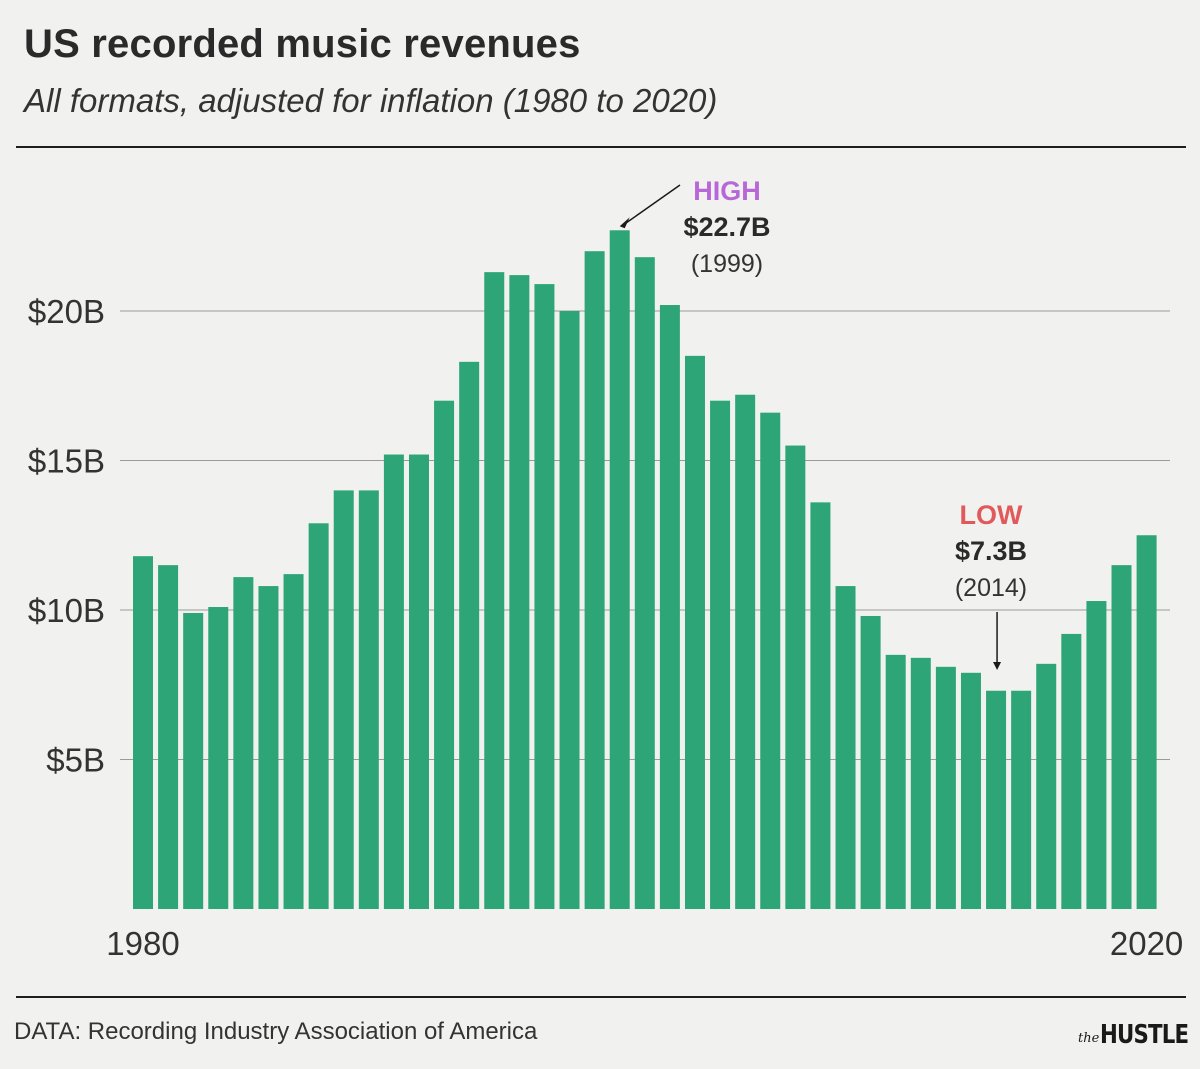 The height and width of the screenshot is (1069, 1200). Describe the element at coordinates (727, 191) in the screenshot. I see `high-label: HIGH` at that location.